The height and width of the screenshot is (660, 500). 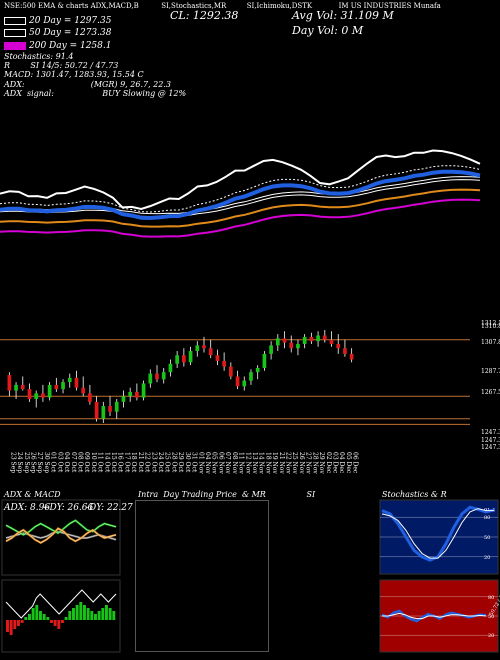 I want to click on stoch-panel-title: Stochastics & R SI, so click(x=414, y=494).